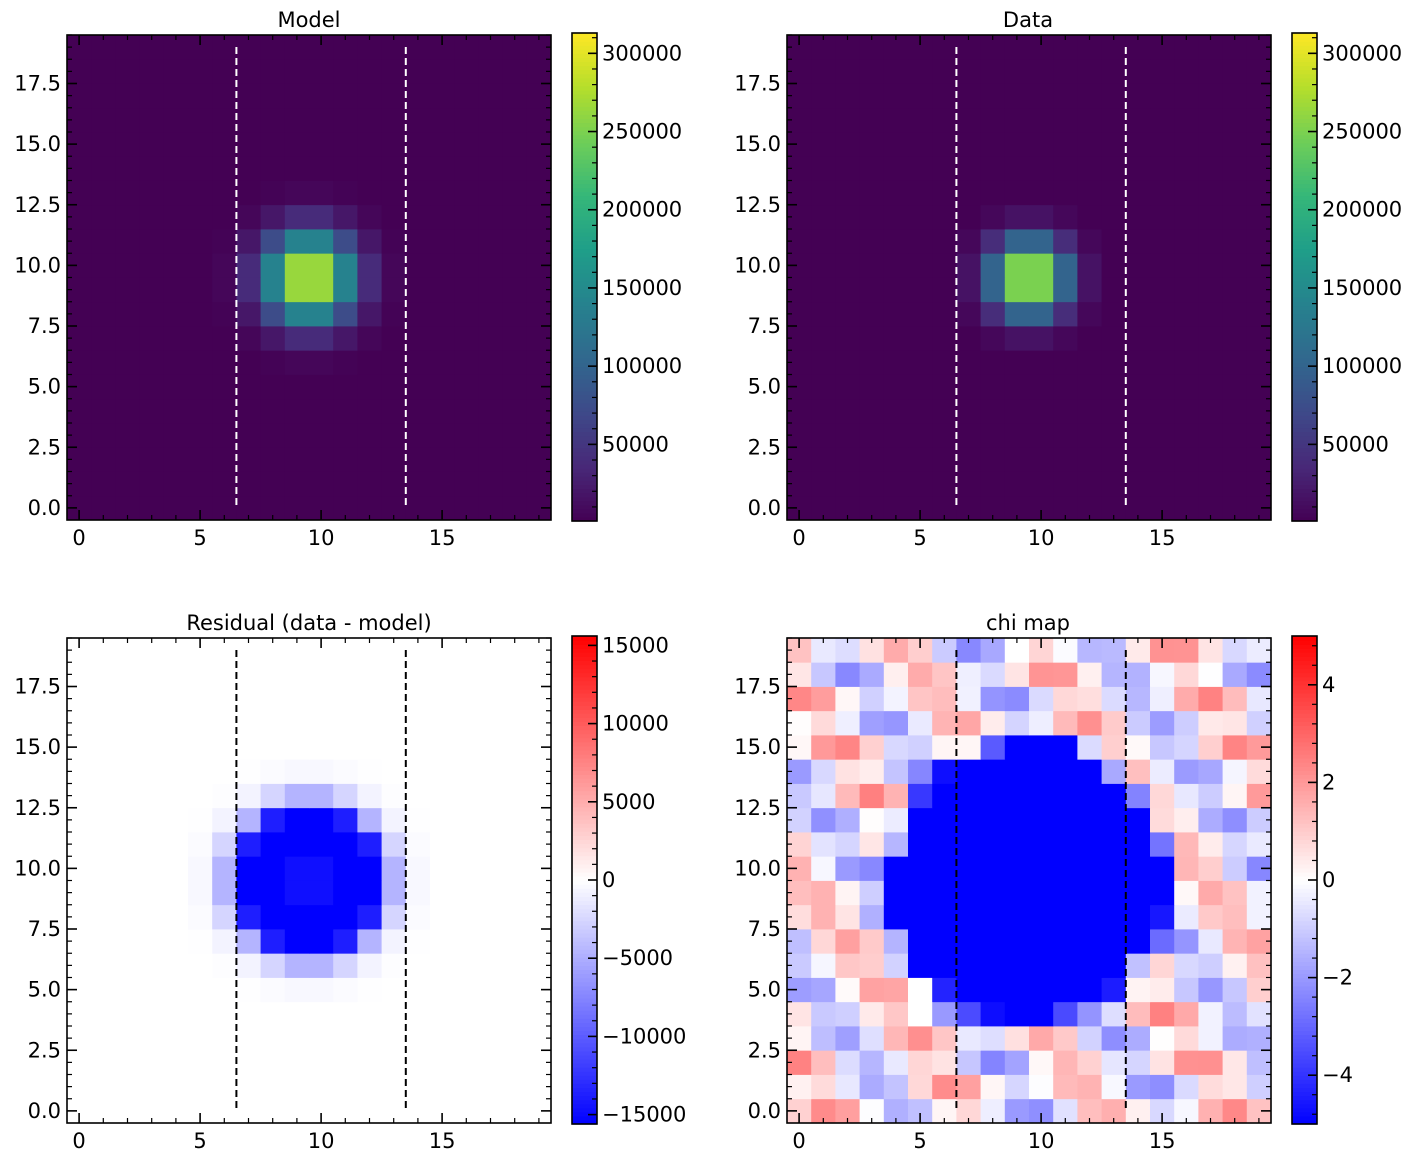  What do you see at coordinates (757, 808) in the screenshot?
I see `y-tick-label: 12.5` at bounding box center [757, 808].